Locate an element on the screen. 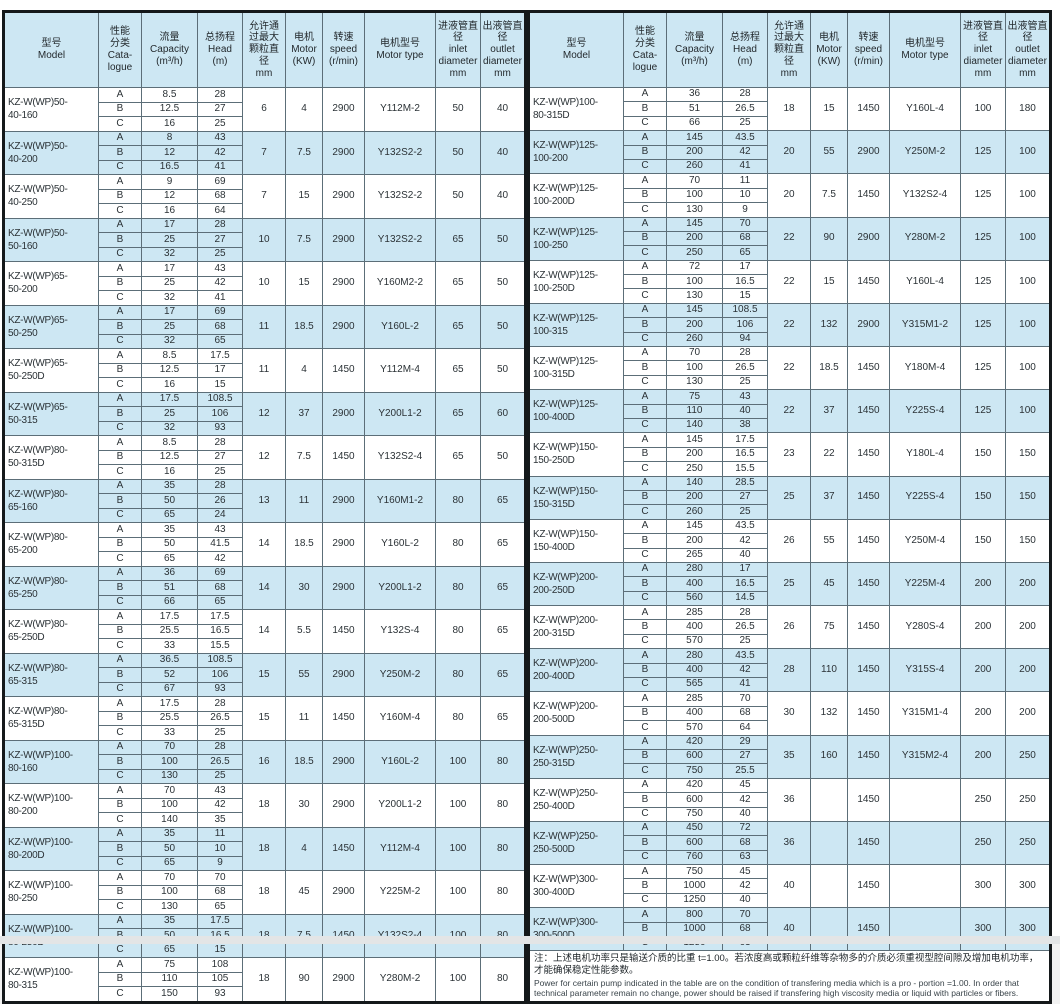 This screenshot has height=1004, width=1060. table-row: C 250 15.5 is located at coordinates (790, 469).